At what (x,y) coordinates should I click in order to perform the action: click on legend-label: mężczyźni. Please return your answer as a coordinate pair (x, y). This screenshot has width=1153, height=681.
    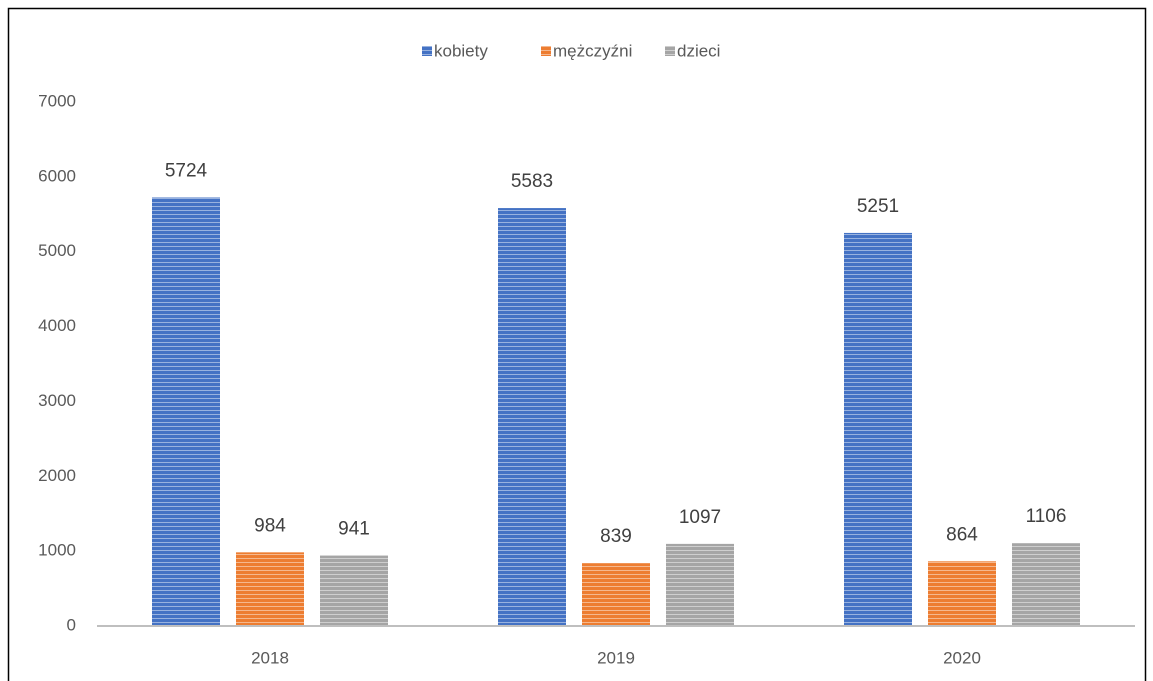
    Looking at the image, I should click on (592, 50).